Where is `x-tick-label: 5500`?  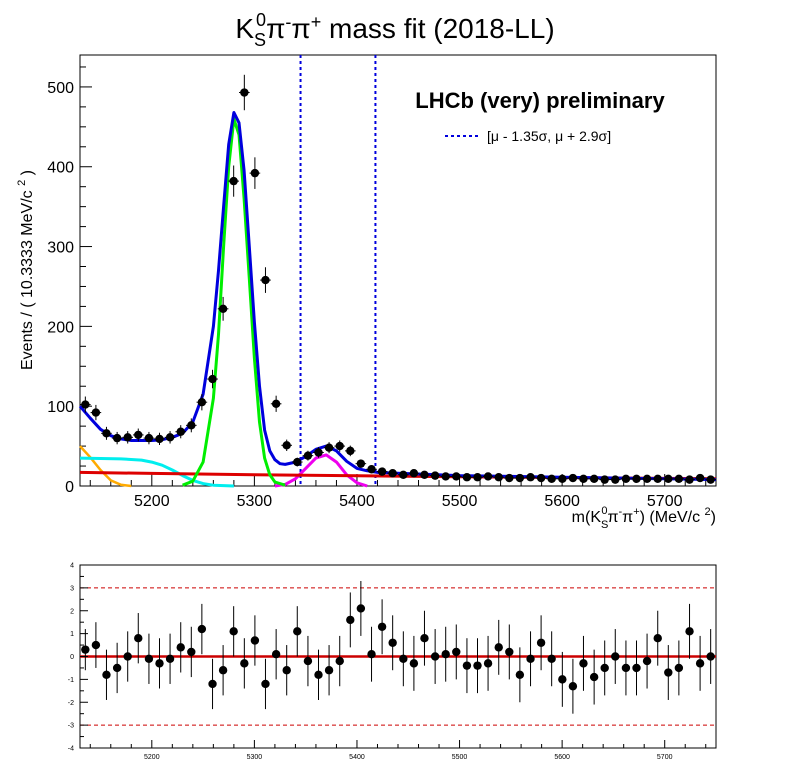 x-tick-label: 5500 is located at coordinates (460, 501).